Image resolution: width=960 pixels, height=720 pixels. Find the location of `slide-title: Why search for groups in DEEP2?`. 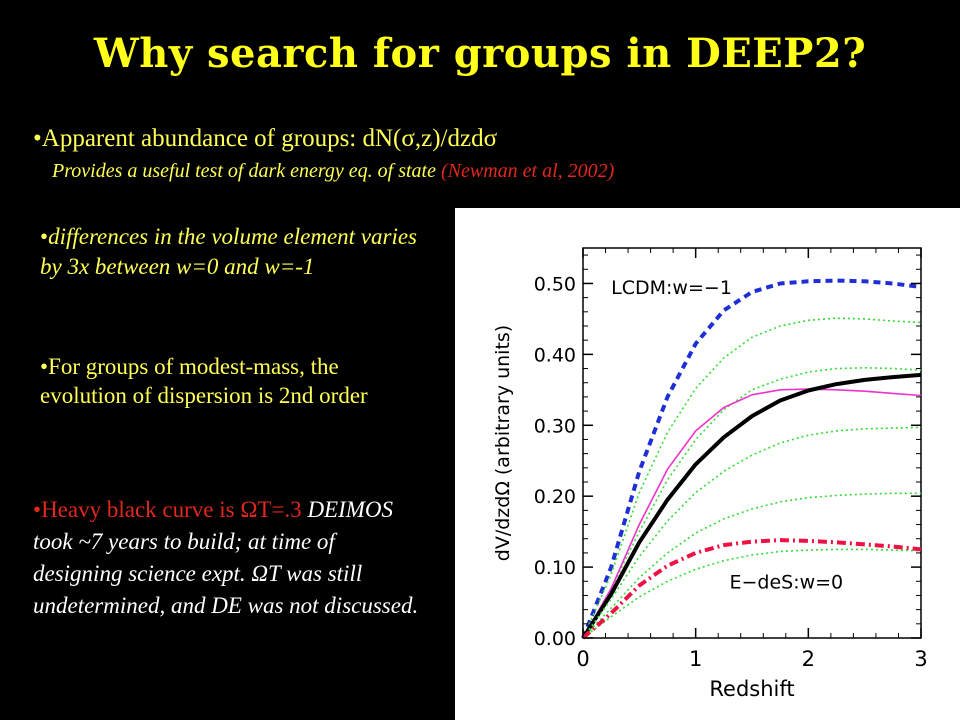

slide-title: Why search for groups in DEEP2? is located at coordinates (480, 53).